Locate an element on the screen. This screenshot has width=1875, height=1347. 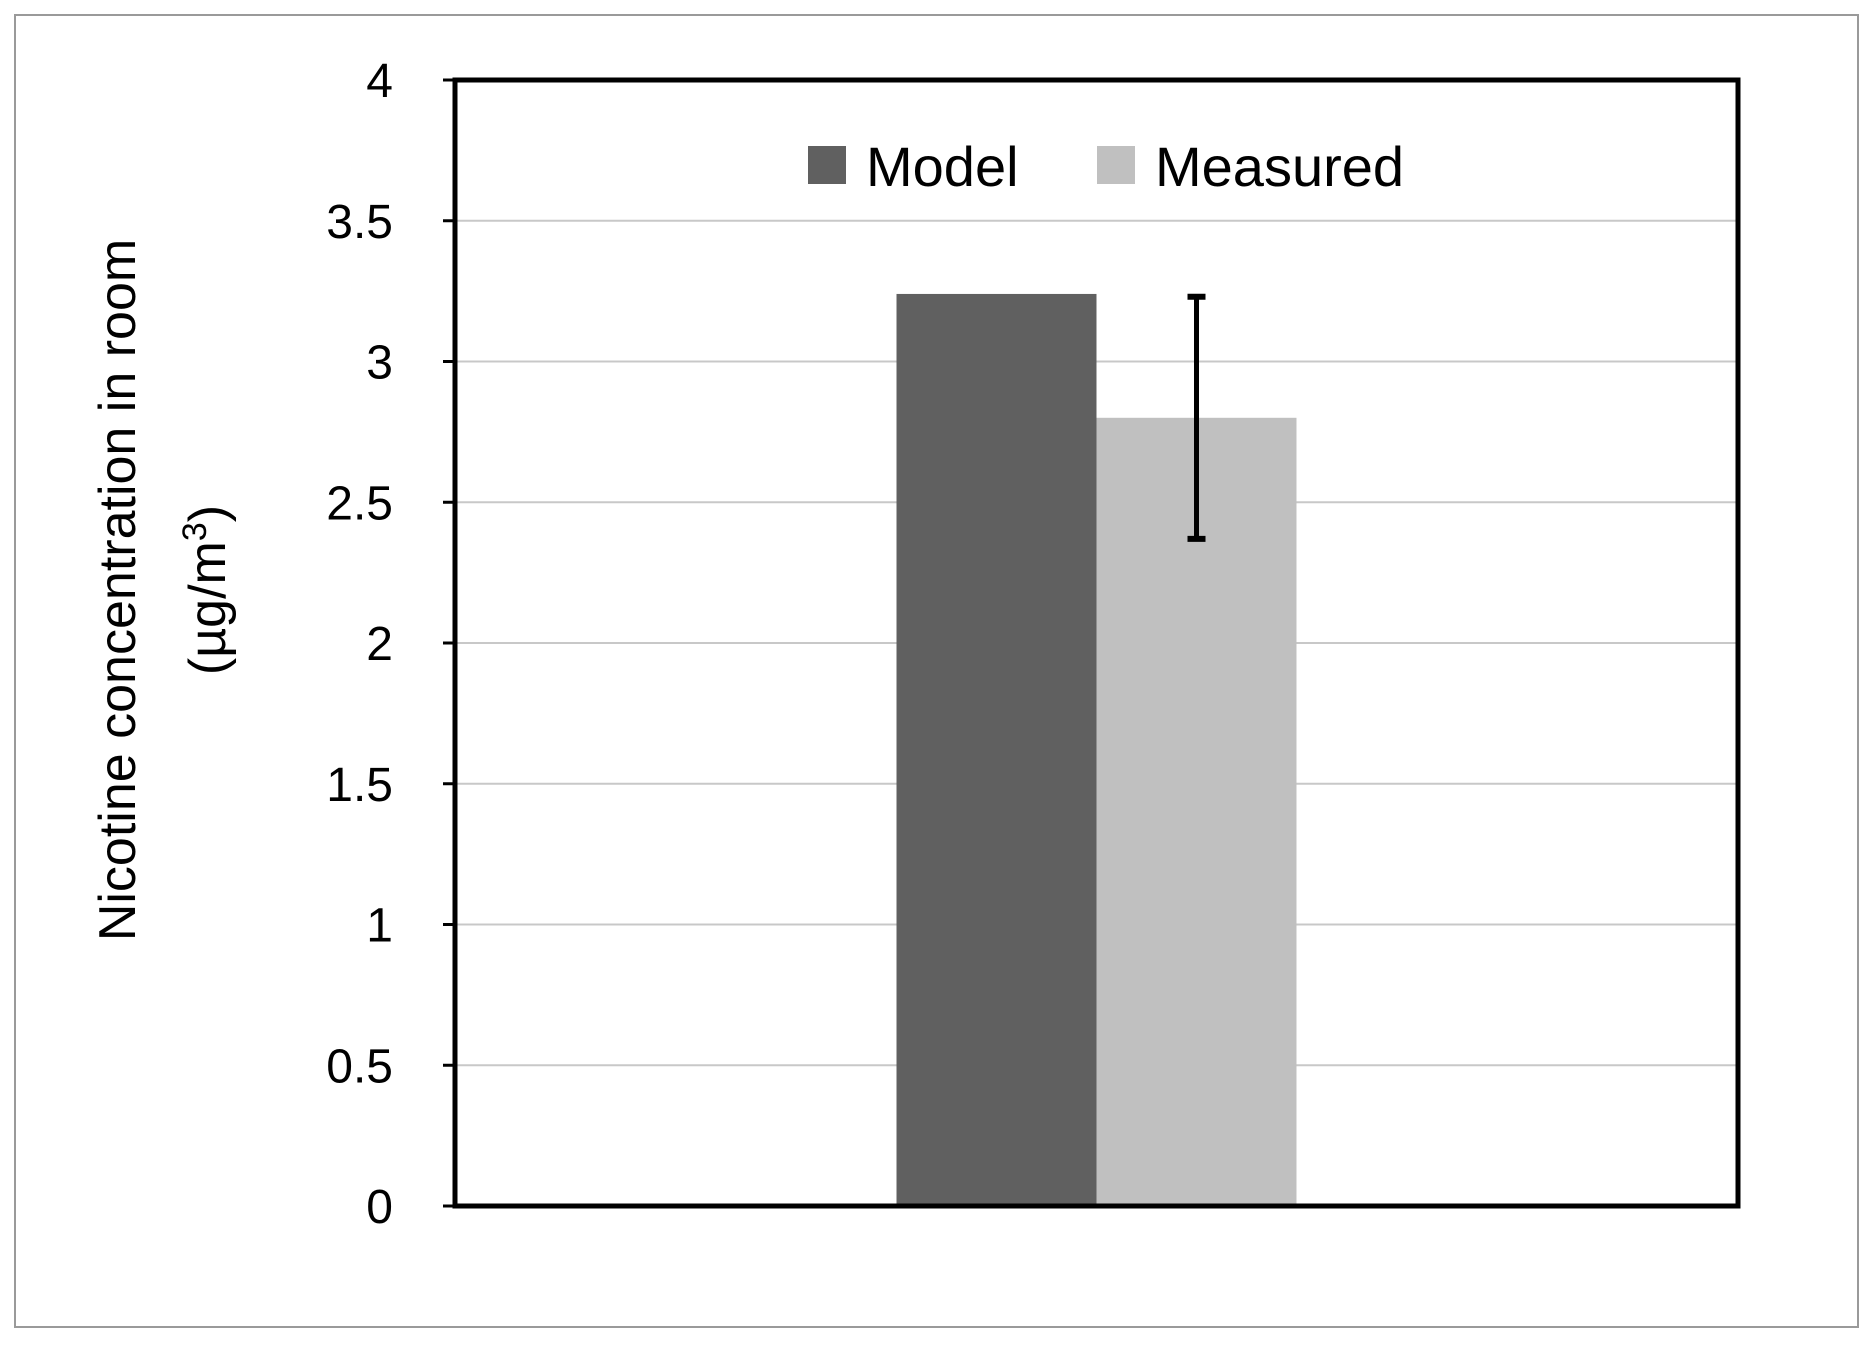
y-tick-label: 4 is located at coordinates (379, 81).